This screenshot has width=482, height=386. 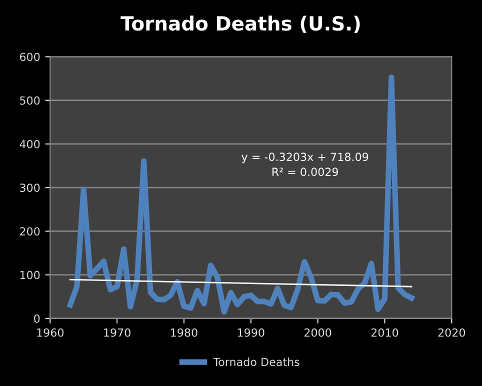 I want to click on x-tick-label: 2020, so click(x=452, y=332).